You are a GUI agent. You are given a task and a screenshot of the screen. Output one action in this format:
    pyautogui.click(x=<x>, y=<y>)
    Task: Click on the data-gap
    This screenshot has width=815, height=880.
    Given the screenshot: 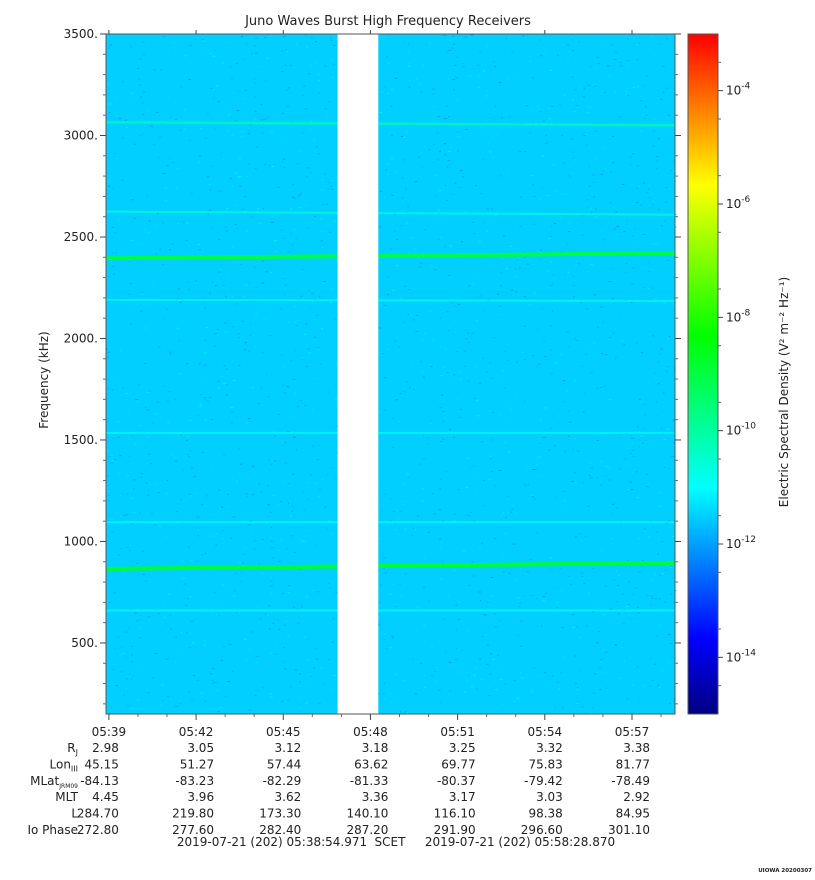 What is the action you would take?
    pyautogui.click(x=358, y=374)
    